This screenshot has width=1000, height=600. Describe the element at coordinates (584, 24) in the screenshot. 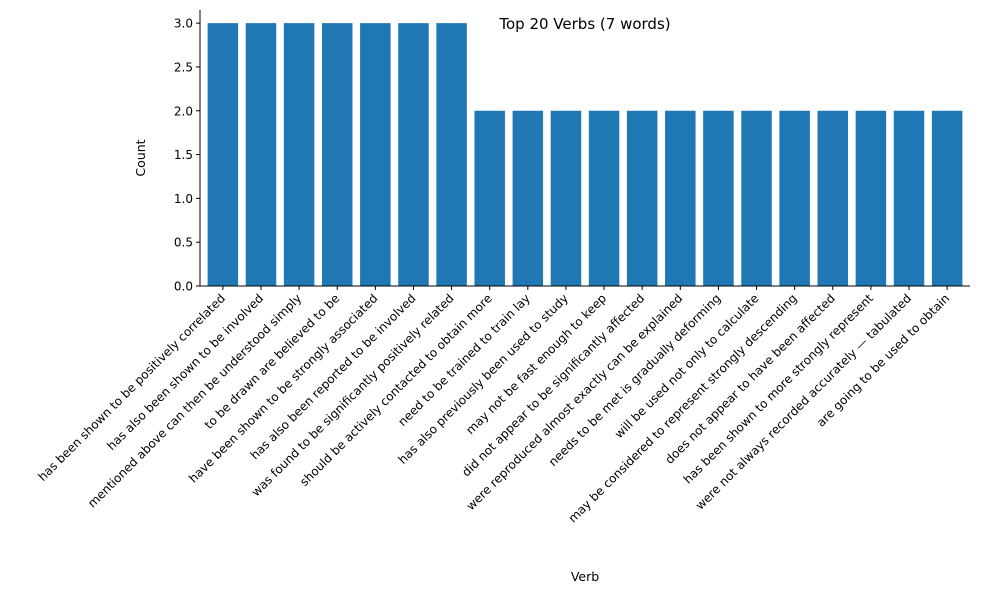

I see `chart-title: Top 20 Verbs (7 words)` at that location.